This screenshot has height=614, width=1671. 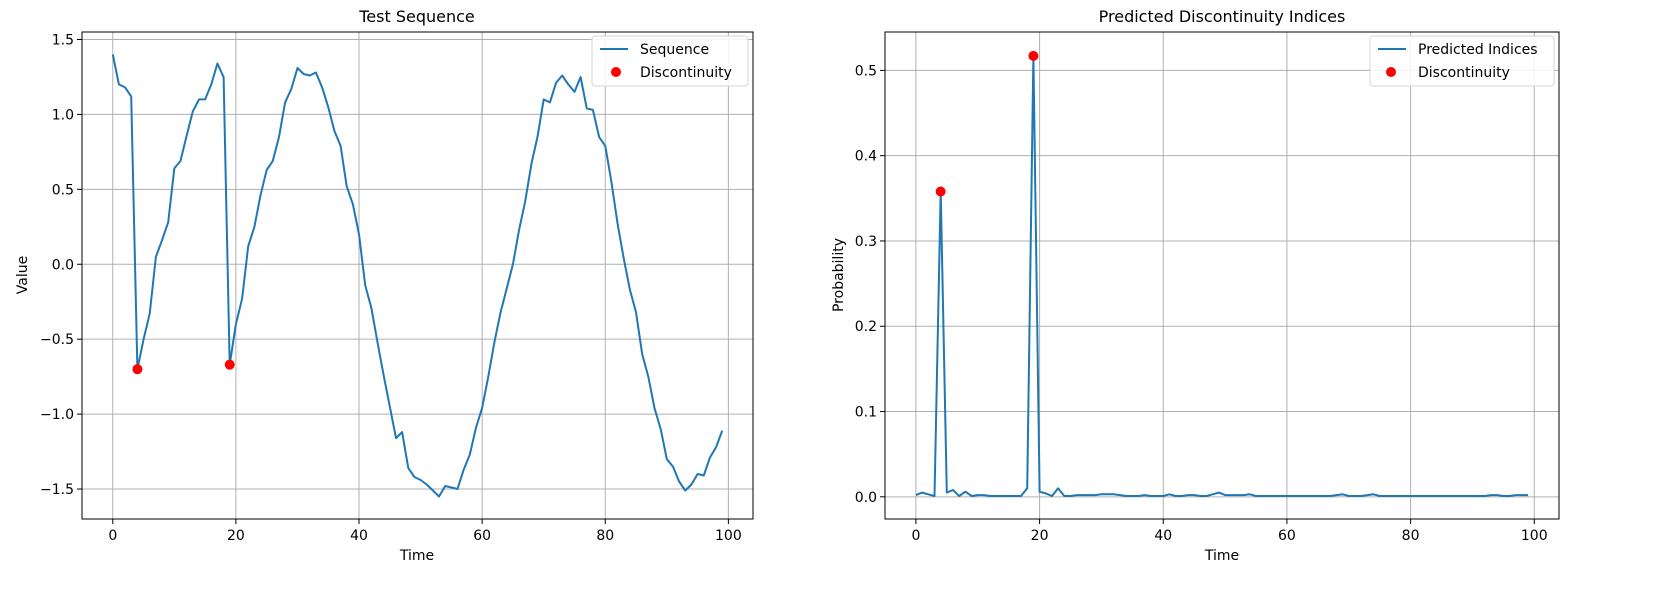 I want to click on chart-title: Predicted Discontinuity Indices, so click(x=1222, y=16).